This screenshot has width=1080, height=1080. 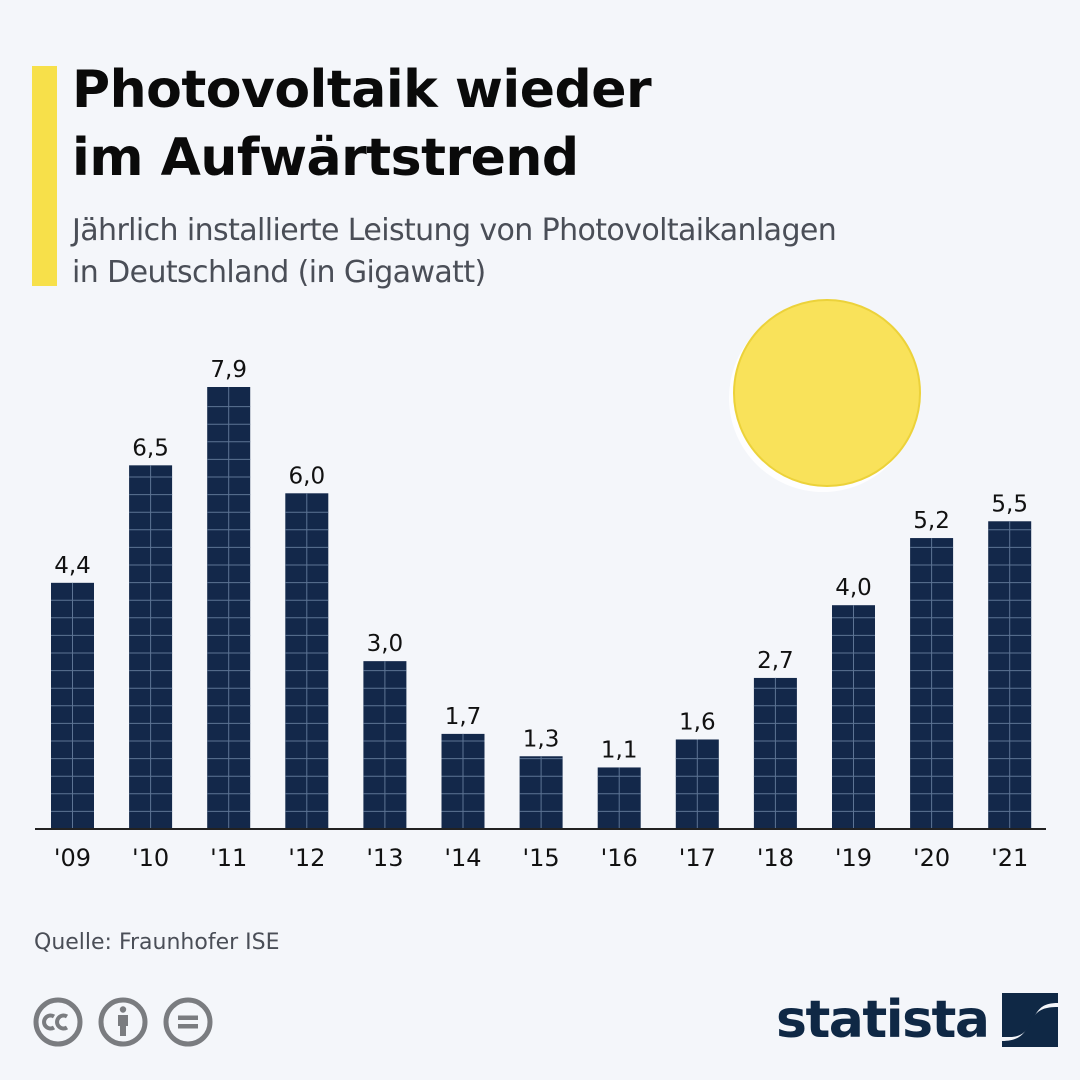 I want to click on source-note: Quelle: Fraunhofer ISE, so click(x=157, y=942).